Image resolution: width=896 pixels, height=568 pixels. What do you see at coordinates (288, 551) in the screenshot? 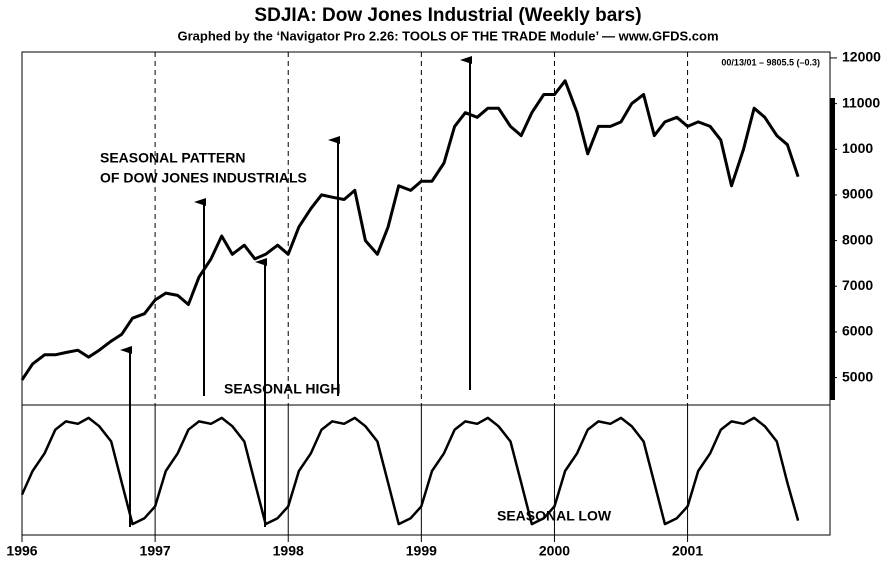
I see `x-tick-label: 1998` at bounding box center [288, 551].